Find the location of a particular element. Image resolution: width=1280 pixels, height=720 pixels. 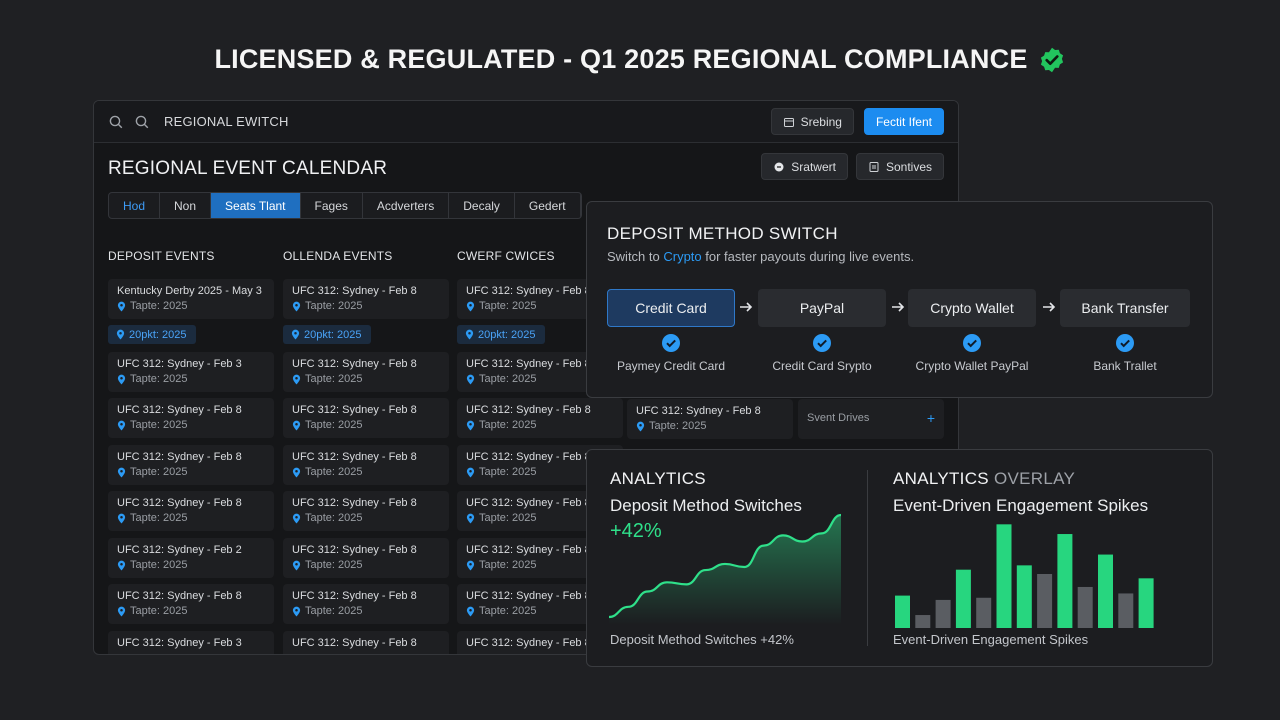

event-card-label: Svent Drives + is located at coordinates (871, 418).